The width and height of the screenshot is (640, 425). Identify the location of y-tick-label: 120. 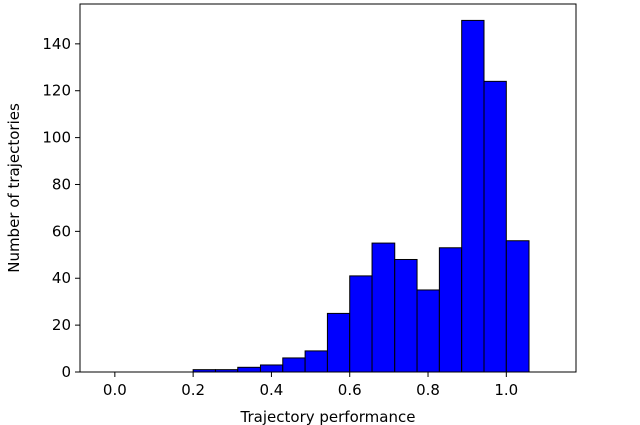
(56, 91).